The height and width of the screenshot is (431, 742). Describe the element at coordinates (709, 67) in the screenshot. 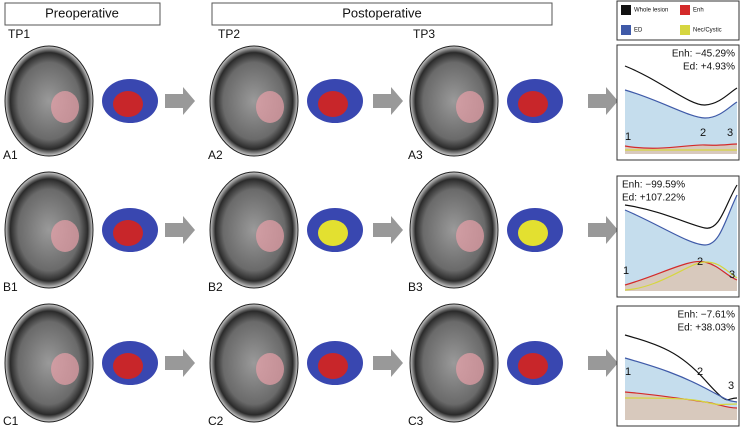

I see `ed-change: Ed: +4.93%` at that location.